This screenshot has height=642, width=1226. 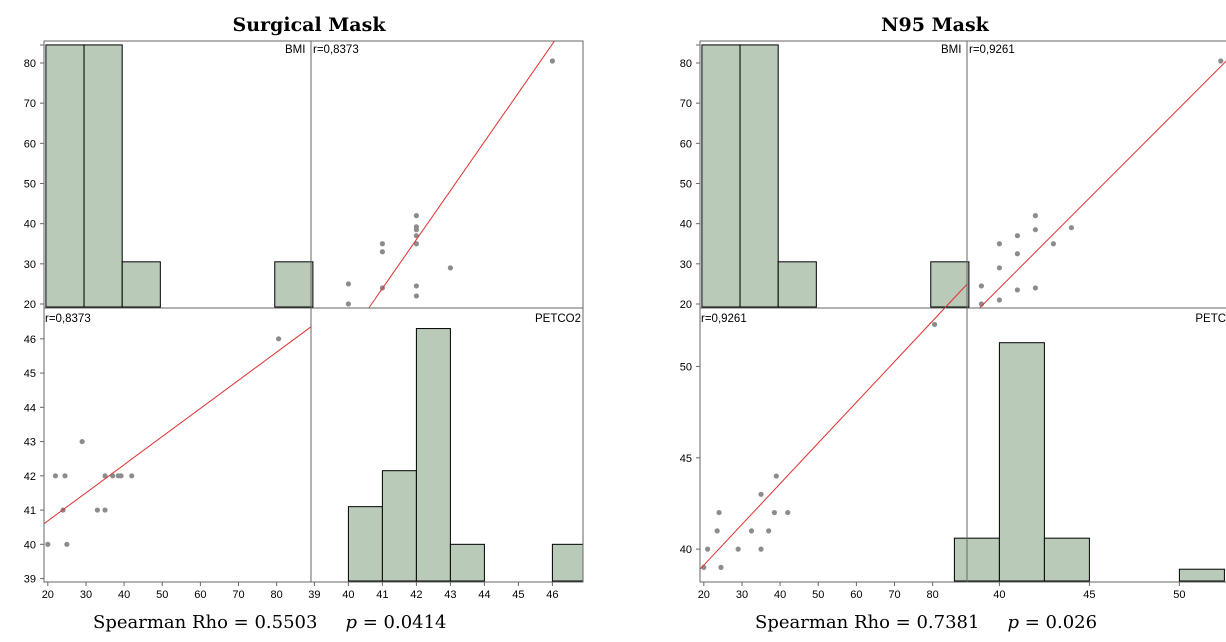 What do you see at coordinates (1102, 184) in the screenshot?
I see `fit-line-petco2-vs-bmi` at bounding box center [1102, 184].